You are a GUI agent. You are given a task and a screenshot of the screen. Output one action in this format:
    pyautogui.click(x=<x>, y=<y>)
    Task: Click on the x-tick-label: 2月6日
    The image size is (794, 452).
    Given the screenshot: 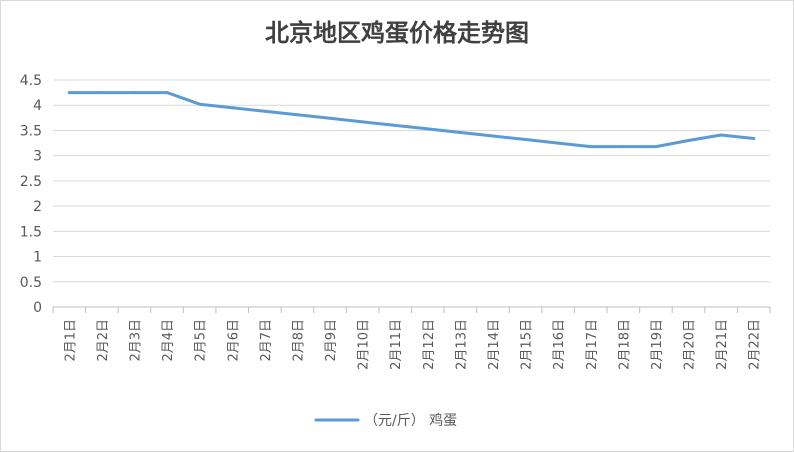 What is the action you would take?
    pyautogui.click(x=233, y=340)
    